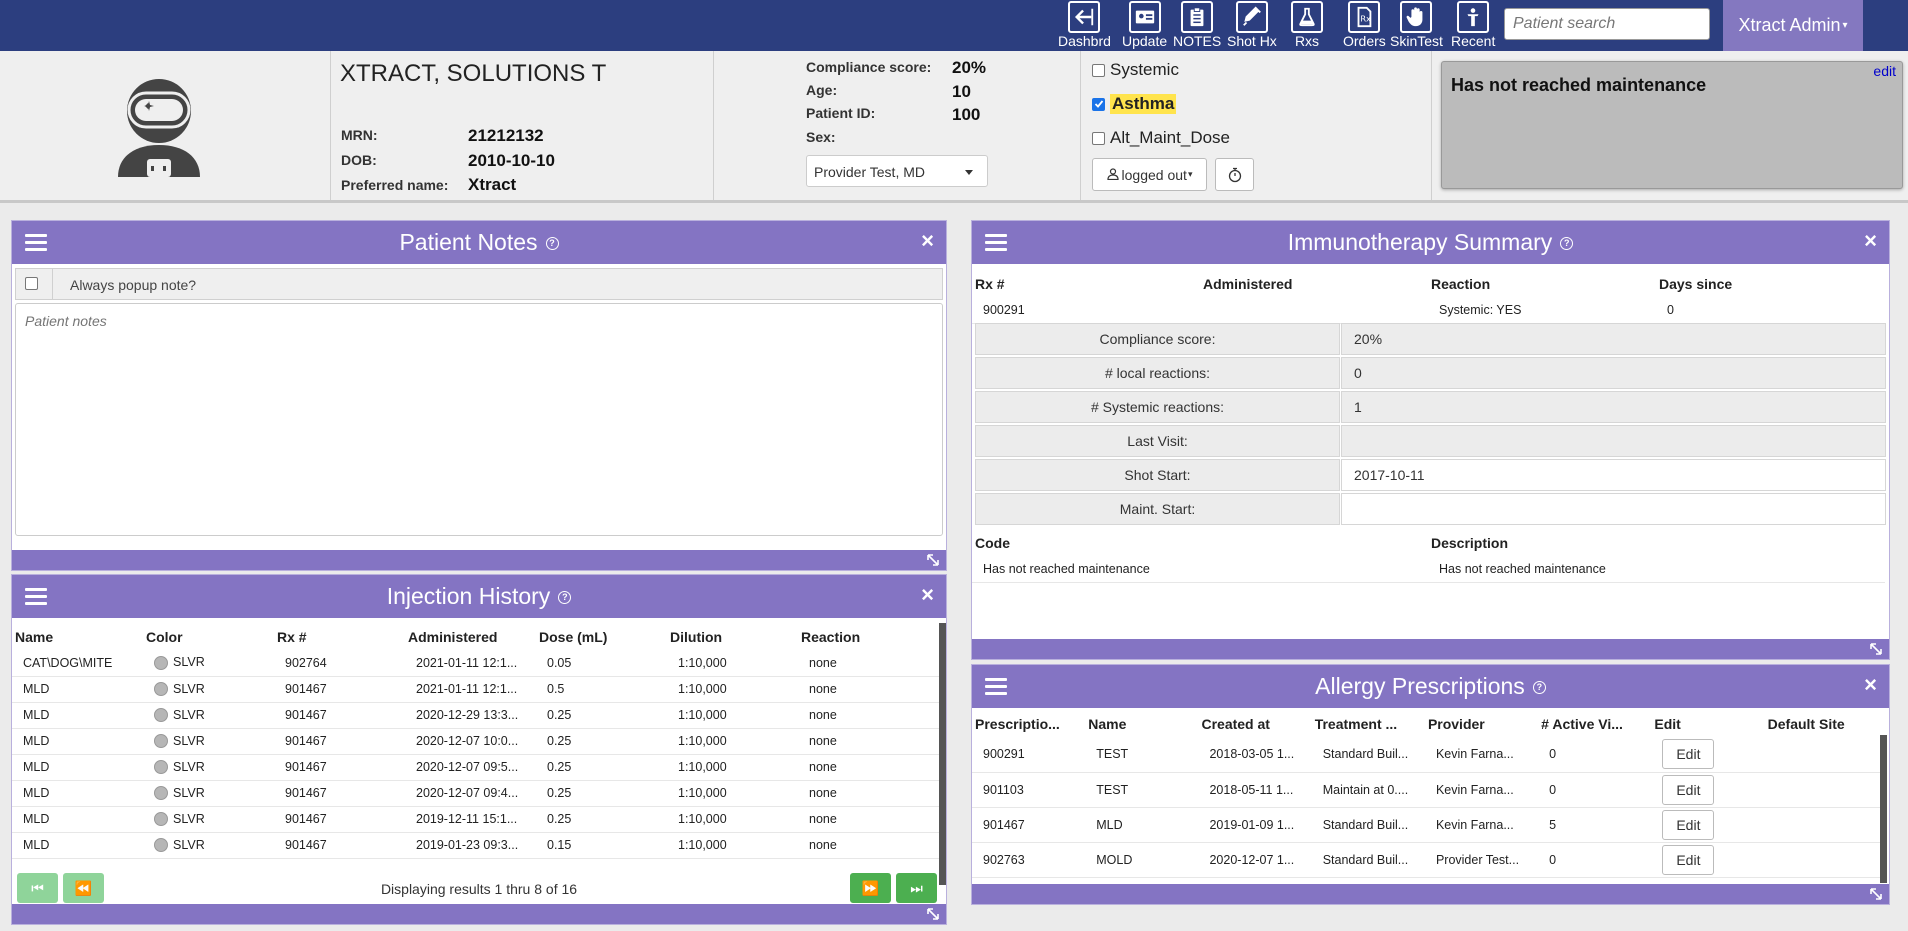  What do you see at coordinates (339, 689) in the screenshot?
I see `cell-rx: 901467` at bounding box center [339, 689].